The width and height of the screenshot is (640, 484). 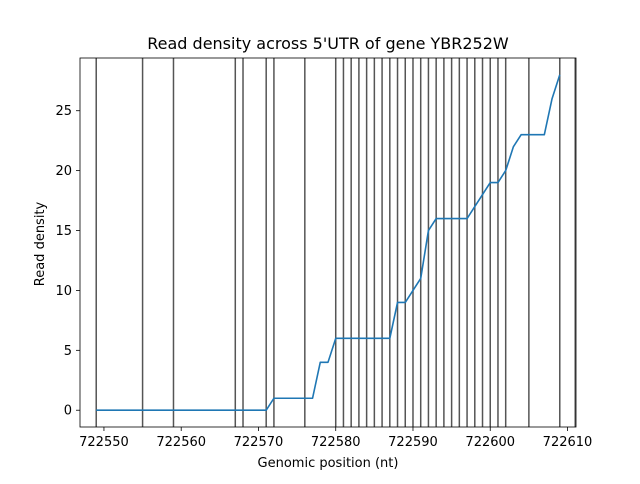 What do you see at coordinates (63, 111) in the screenshot?
I see `y-tick-label-25: 25` at bounding box center [63, 111].